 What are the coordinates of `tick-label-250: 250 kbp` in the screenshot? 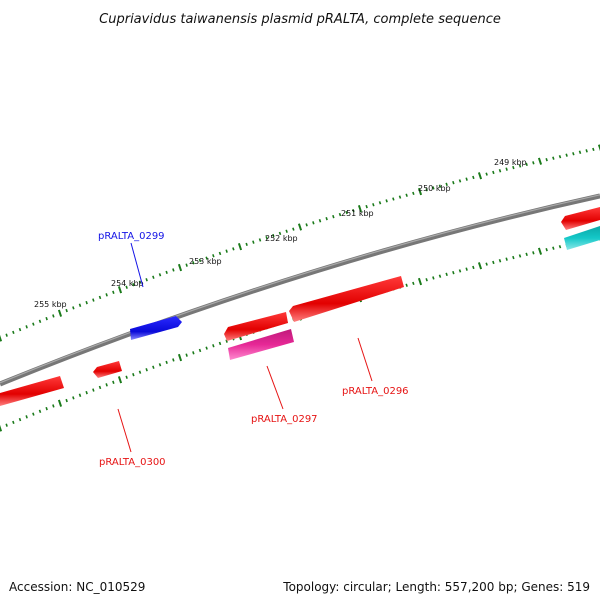 It's located at (434, 188).